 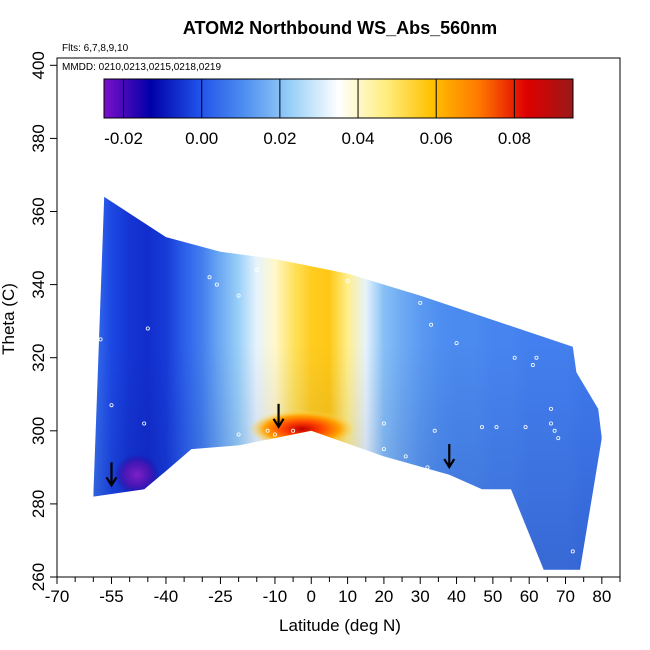 I want to click on flights-label: Flts: 6,7,8,9,10, so click(x=95, y=48).